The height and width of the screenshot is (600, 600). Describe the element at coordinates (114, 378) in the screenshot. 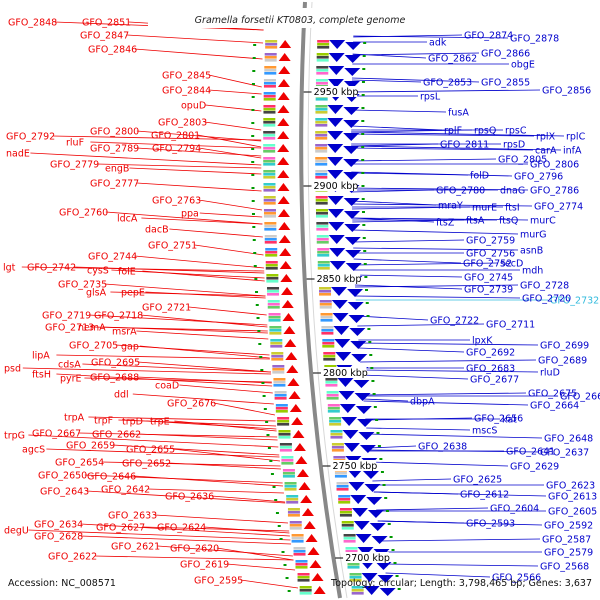

I see `left-gene-label: GFO_2688` at that location.